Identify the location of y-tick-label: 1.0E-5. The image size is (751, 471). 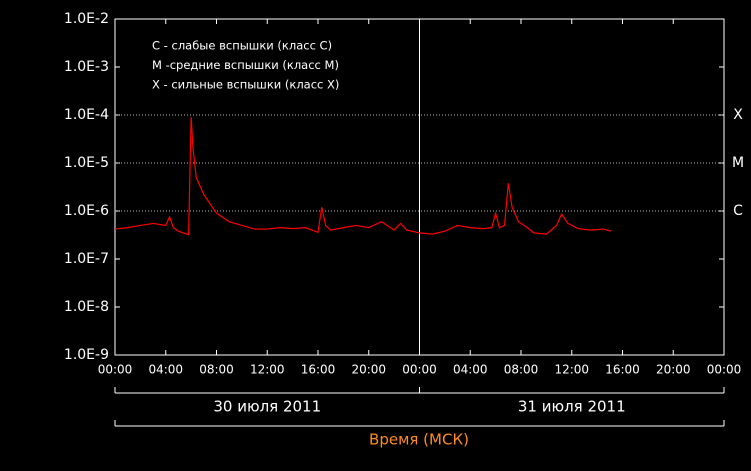
(86, 163).